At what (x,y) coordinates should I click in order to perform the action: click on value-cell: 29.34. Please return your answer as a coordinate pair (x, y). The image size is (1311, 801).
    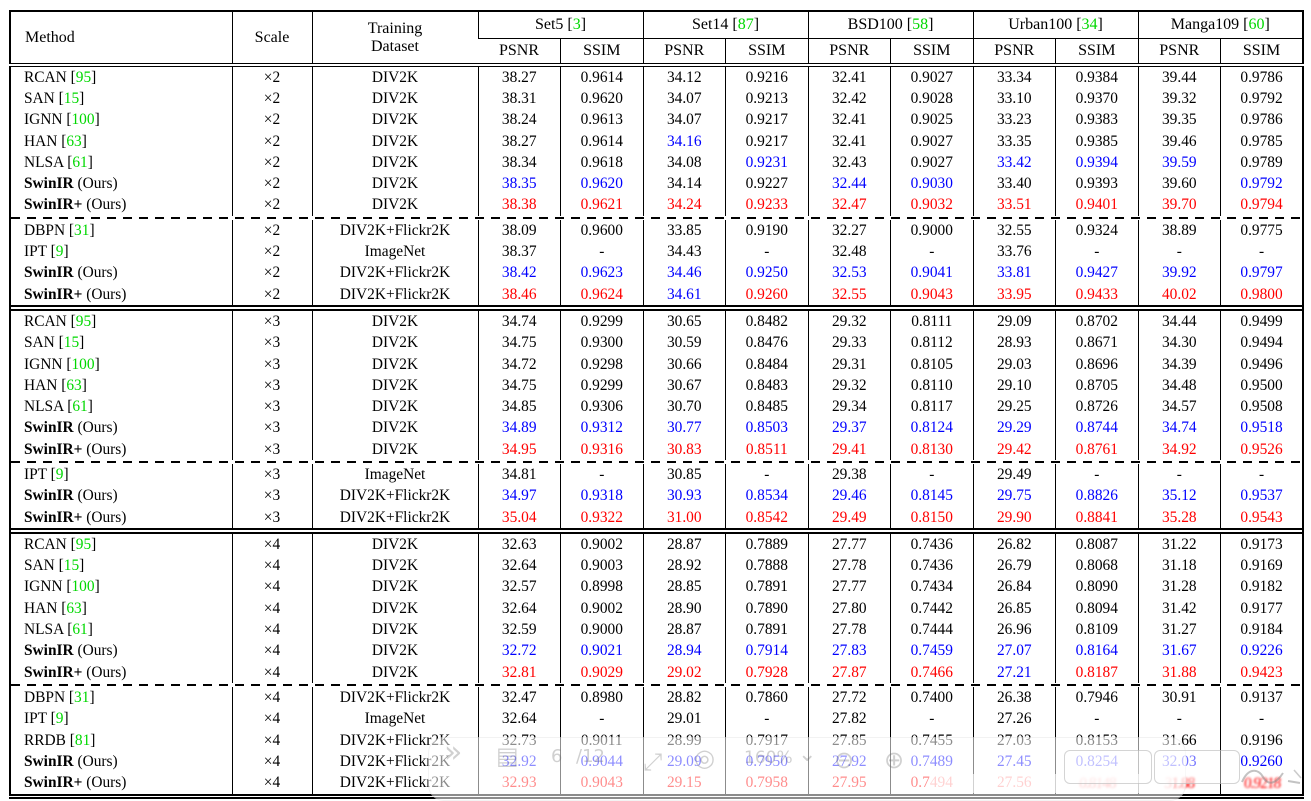
    Looking at the image, I should click on (849, 407).